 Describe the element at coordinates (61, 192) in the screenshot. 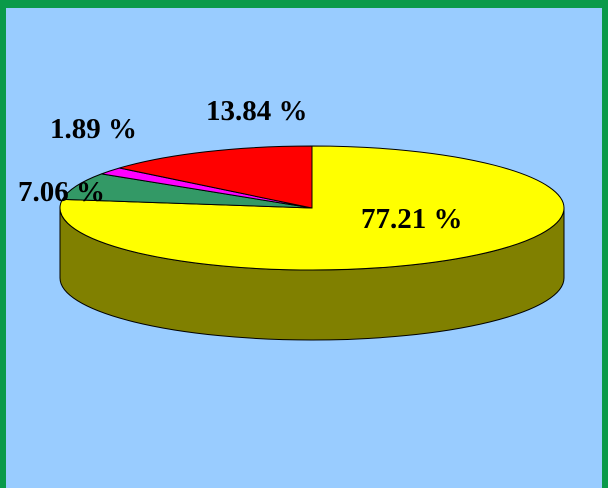

I see `slice-label-7-06: 7.06 %` at that location.